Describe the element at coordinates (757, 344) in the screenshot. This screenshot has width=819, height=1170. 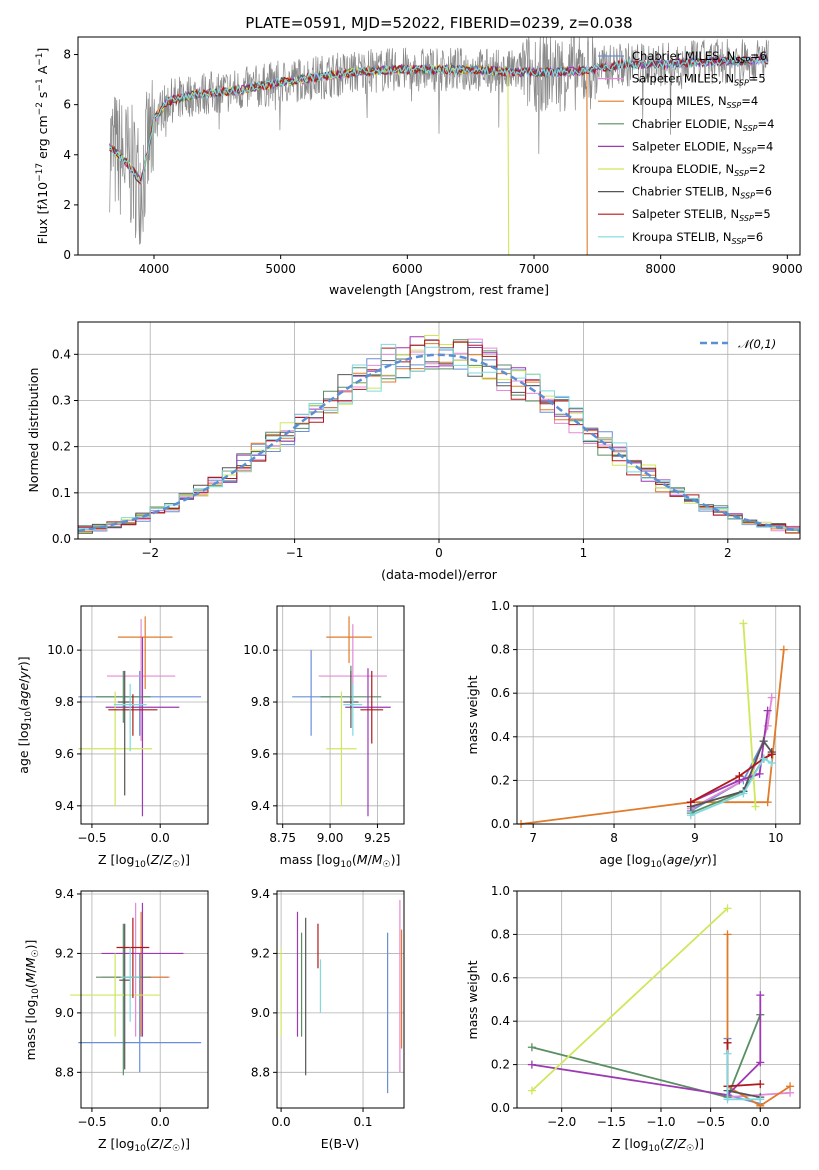
I see `normal-legend-label: 𝒩(0,1)` at that location.